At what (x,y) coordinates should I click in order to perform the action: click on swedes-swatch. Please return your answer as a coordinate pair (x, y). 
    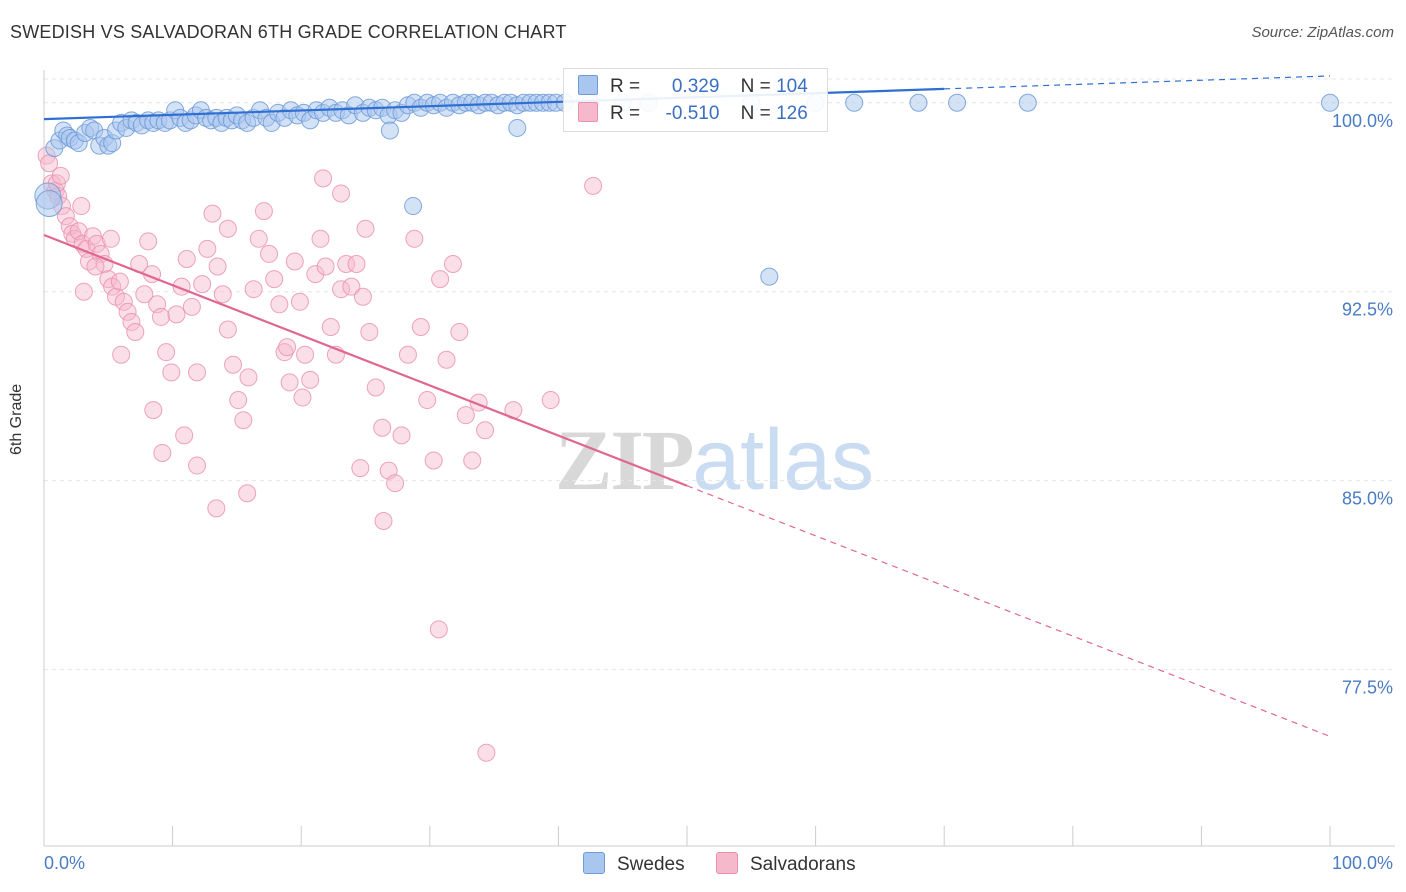
    Looking at the image, I should click on (588, 85).